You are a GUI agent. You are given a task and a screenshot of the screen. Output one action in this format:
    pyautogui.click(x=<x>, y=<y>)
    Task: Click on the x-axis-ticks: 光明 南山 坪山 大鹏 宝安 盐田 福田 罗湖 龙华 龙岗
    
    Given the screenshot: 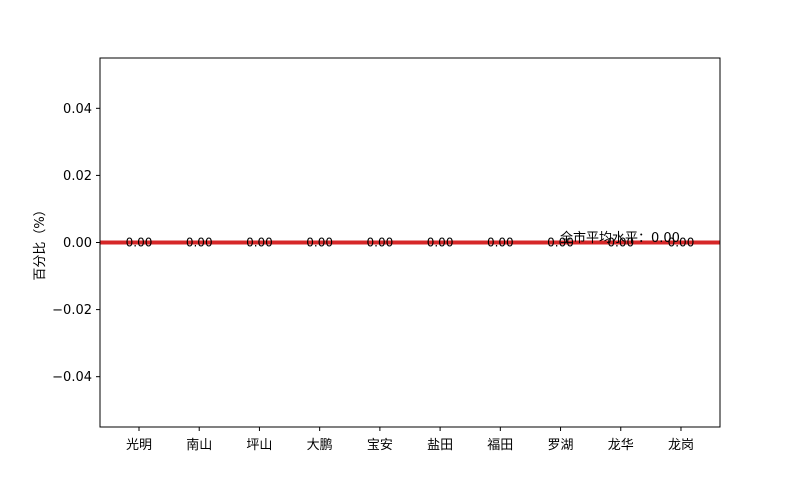 What is the action you would take?
    pyautogui.click(x=410, y=440)
    